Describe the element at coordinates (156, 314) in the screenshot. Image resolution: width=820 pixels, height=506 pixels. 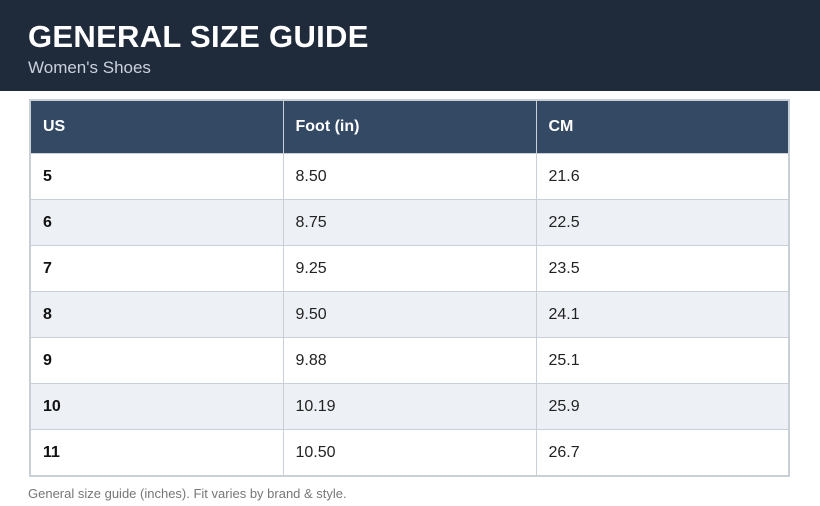
I see `table-cell: 8` at that location.